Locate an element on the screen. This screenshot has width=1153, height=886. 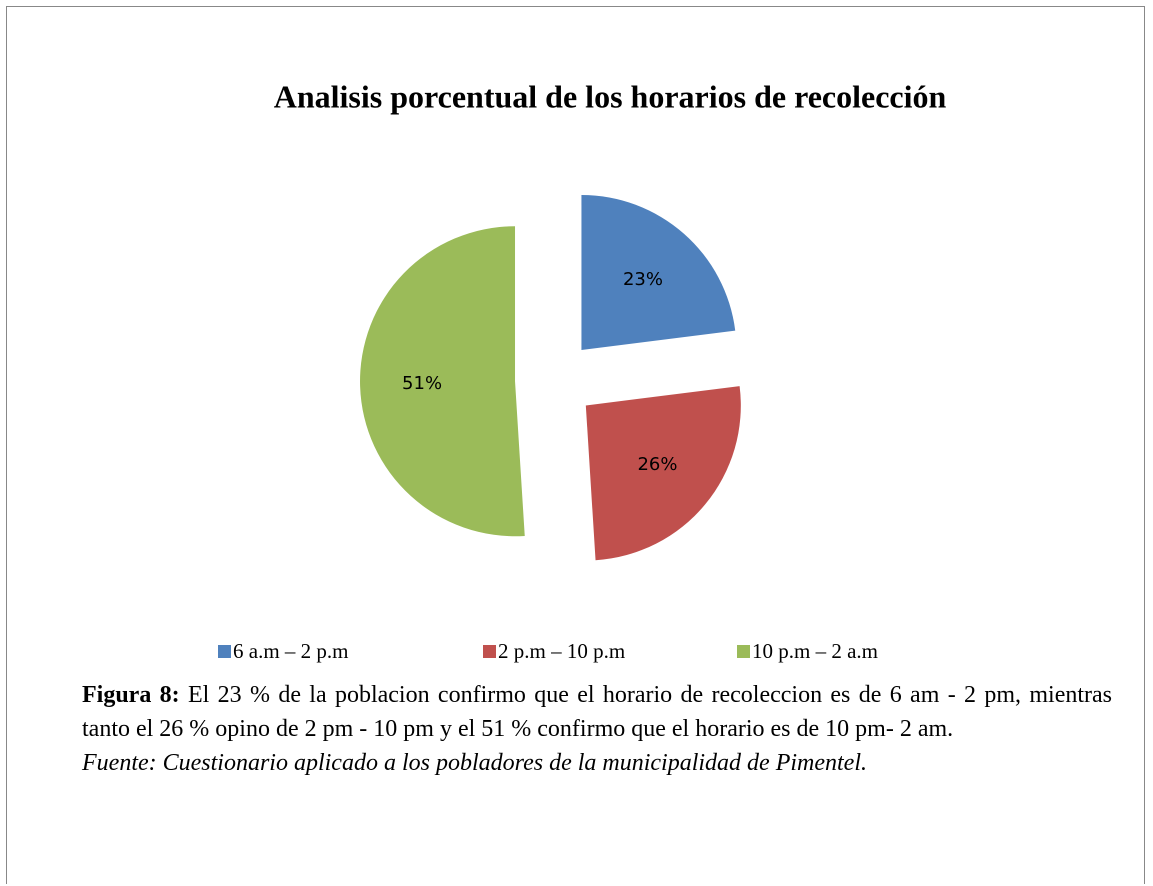
slice-label: 23% is located at coordinates (643, 279).